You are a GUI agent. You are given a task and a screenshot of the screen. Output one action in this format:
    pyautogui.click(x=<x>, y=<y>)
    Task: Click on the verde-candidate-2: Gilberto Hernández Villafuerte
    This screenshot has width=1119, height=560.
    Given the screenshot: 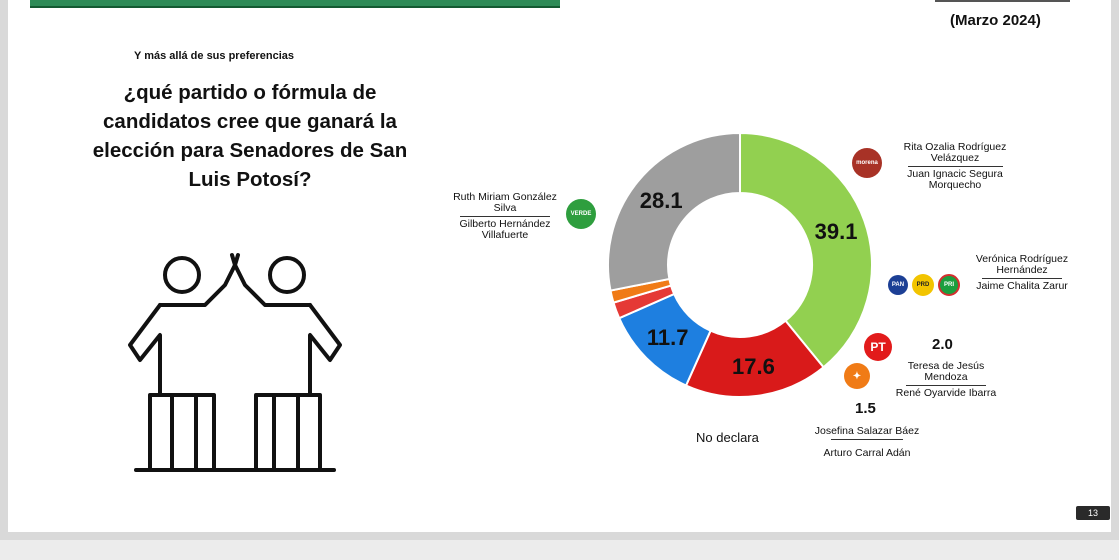 What is the action you would take?
    pyautogui.click(x=505, y=229)
    